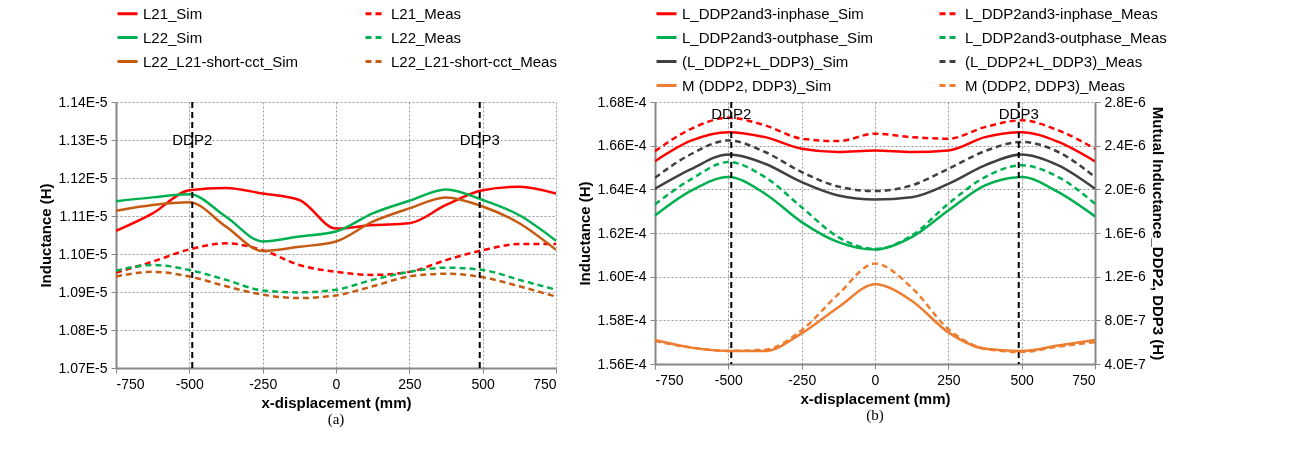 The height and width of the screenshot is (462, 1299). What do you see at coordinates (1125, 101) in the screenshot?
I see `y2-tick-label: 2.8E-6` at bounding box center [1125, 101].